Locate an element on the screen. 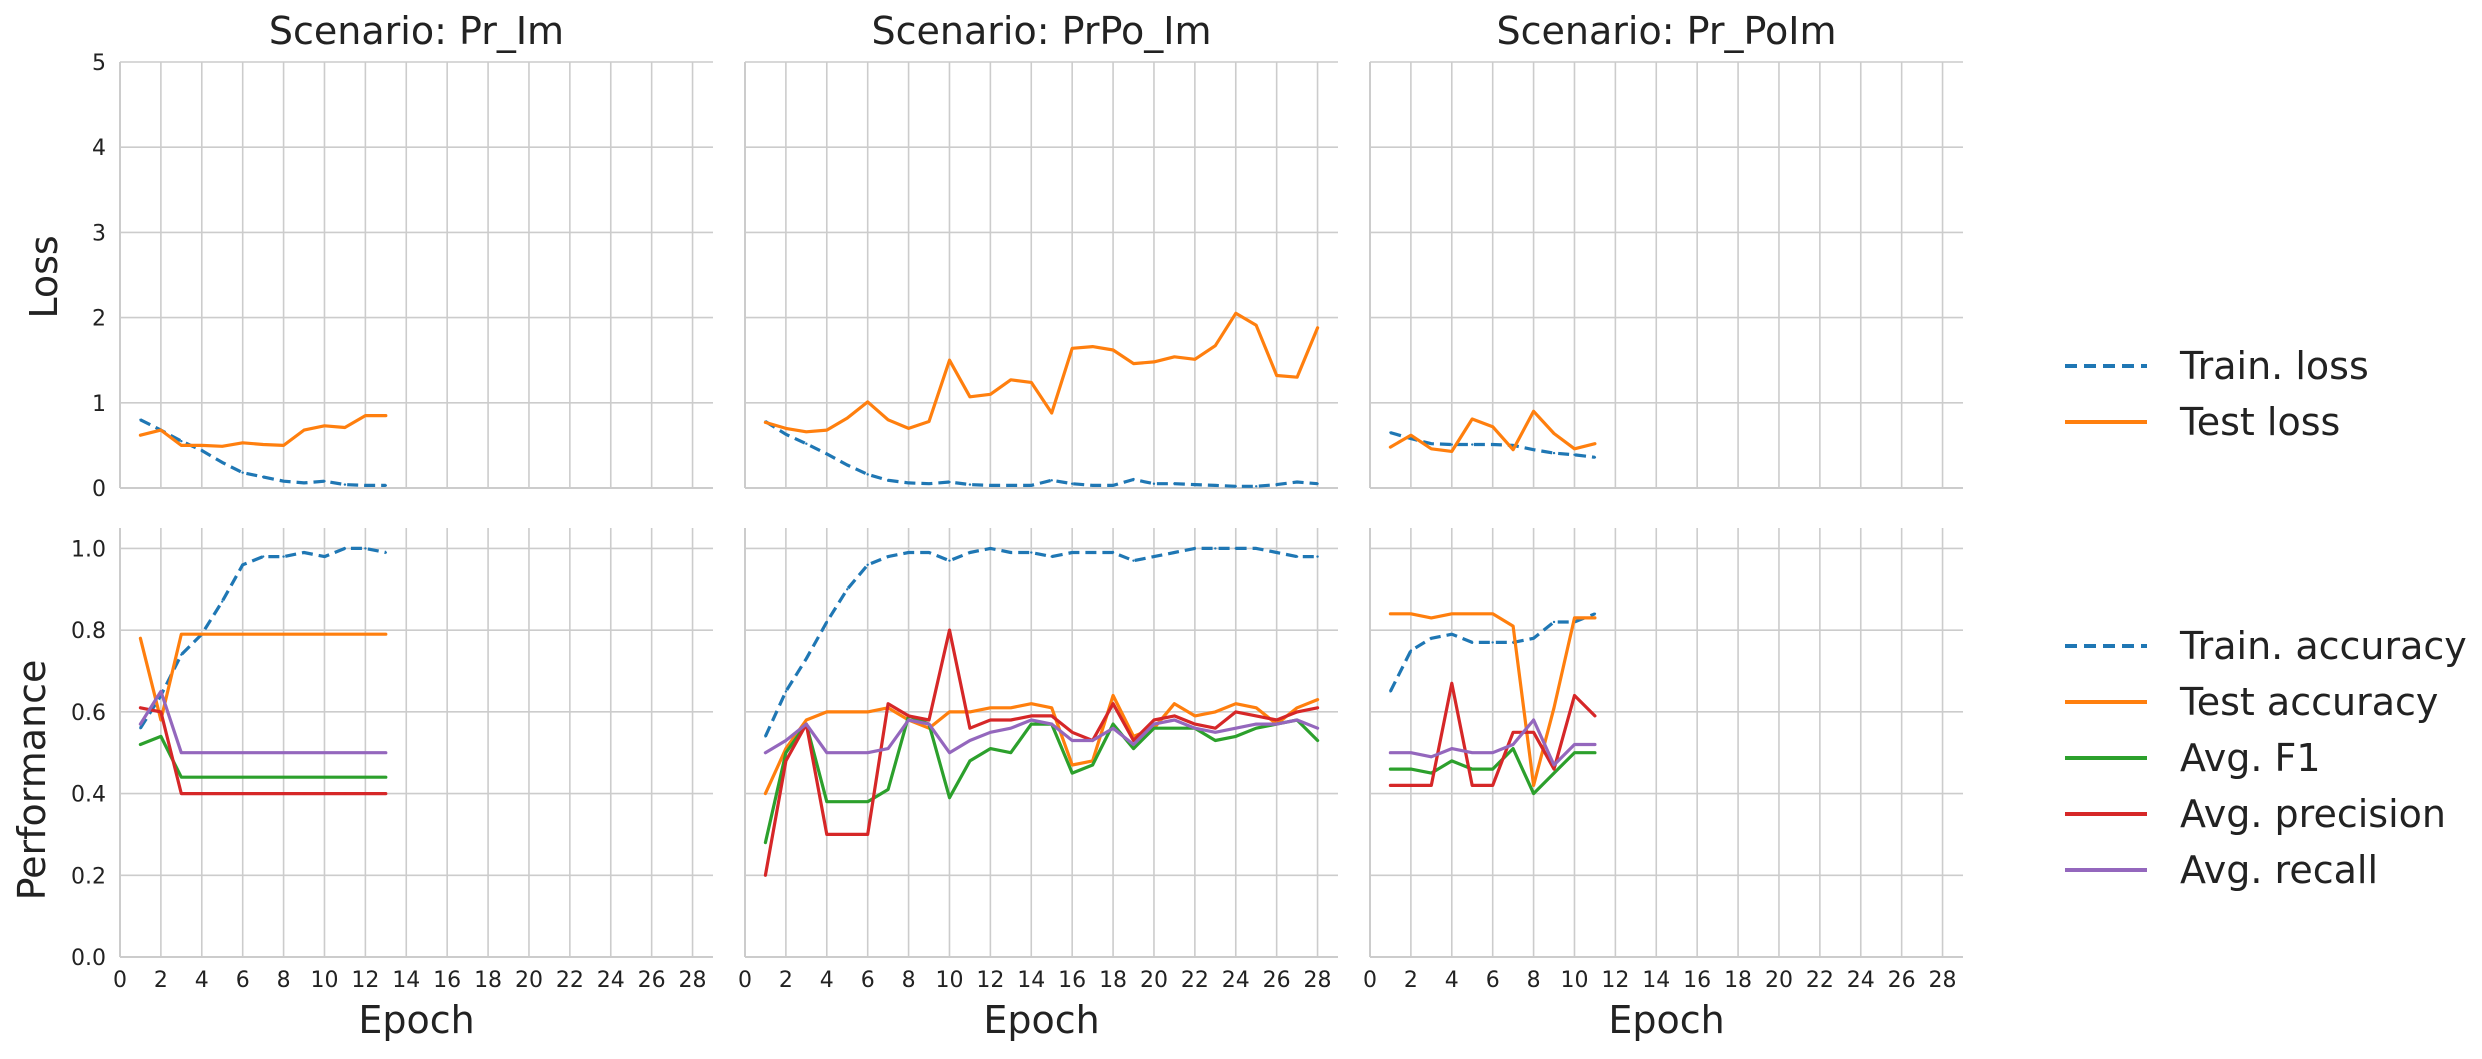 This screenshot has width=2482, height=1059. panel-title: Scenario: Pr_PoIm is located at coordinates (1667, 31).